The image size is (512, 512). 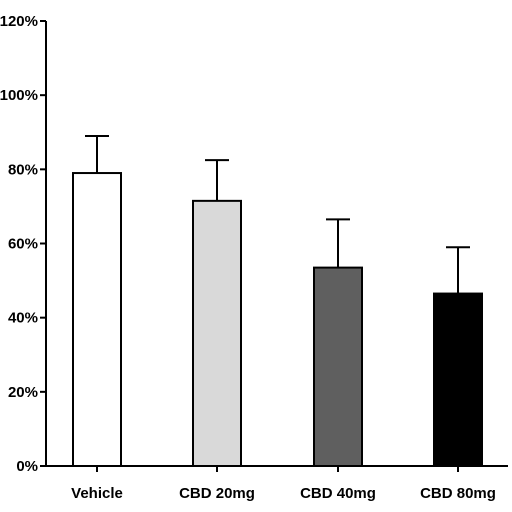 I want to click on bar-cbd-80mg, so click(x=458, y=380).